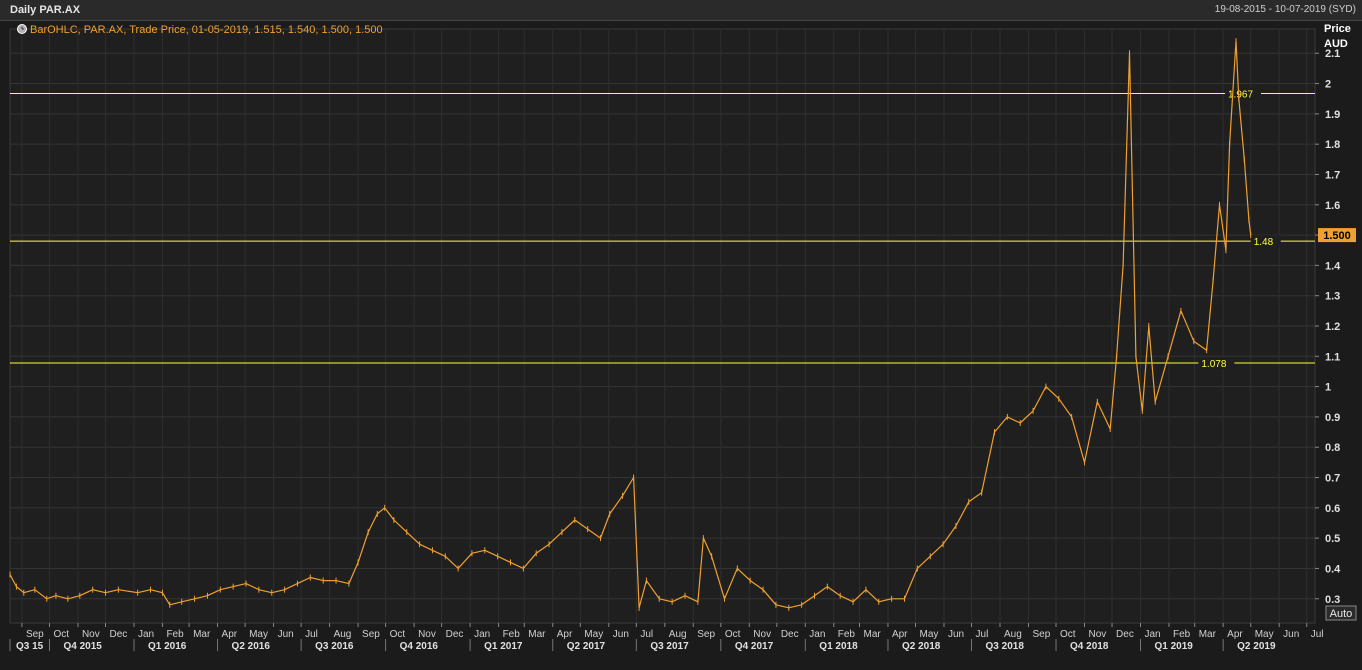 The width and height of the screenshot is (1362, 670). I want to click on y-axis-title: Price, so click(1337, 29).